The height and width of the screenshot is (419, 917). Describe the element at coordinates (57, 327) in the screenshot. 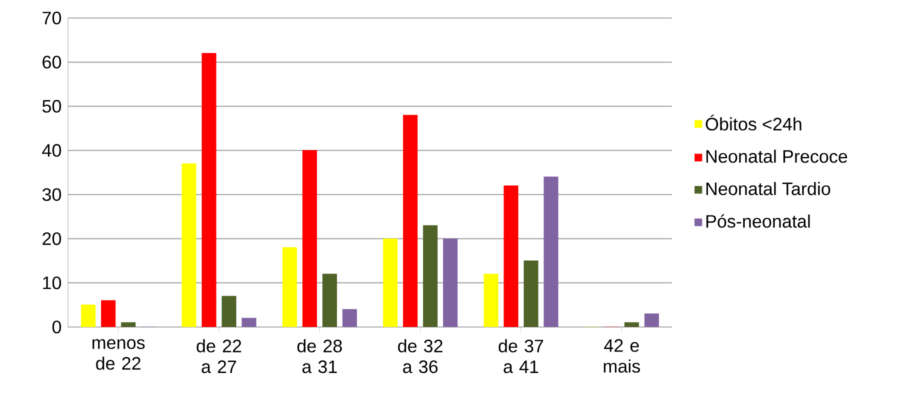

I see `y-tick-label: 0` at that location.